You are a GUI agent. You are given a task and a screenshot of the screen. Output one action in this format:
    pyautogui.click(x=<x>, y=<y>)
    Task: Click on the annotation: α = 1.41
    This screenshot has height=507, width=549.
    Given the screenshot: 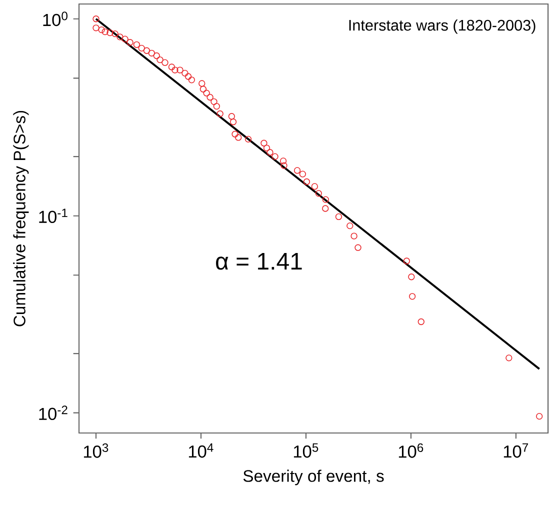 What is the action you would take?
    pyautogui.click(x=259, y=261)
    